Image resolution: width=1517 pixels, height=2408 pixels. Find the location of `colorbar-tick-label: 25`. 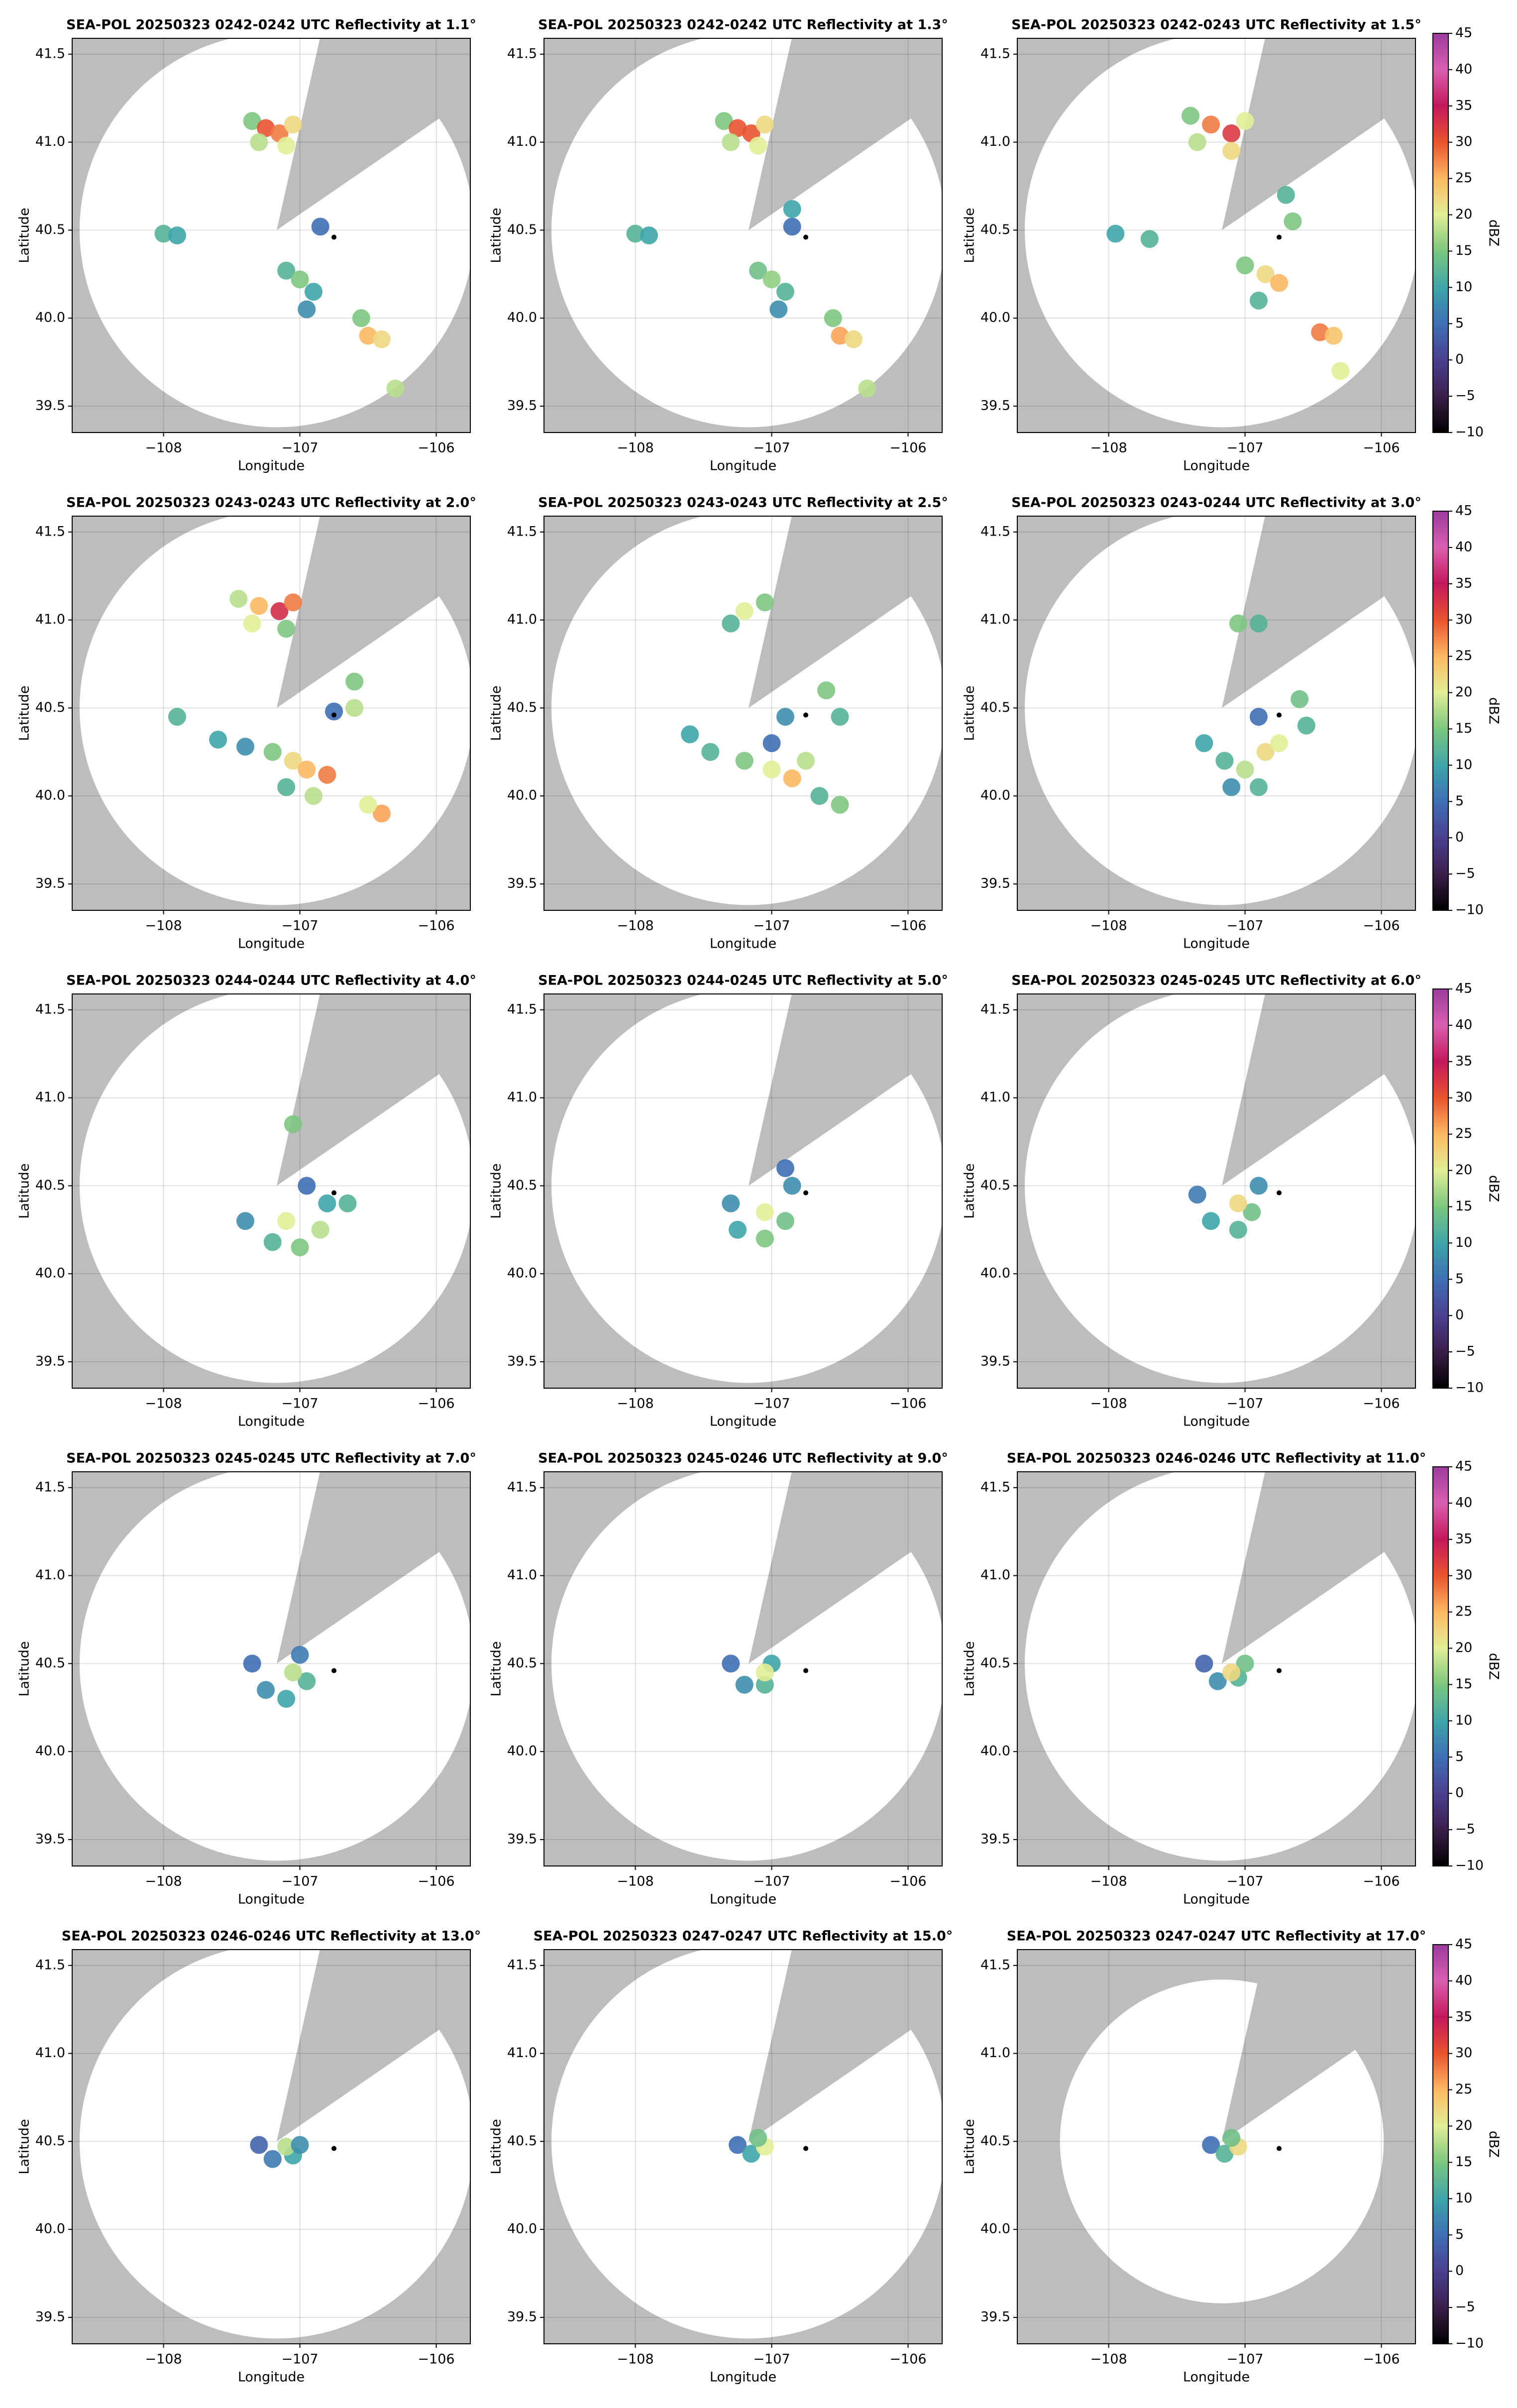

colorbar-tick-label: 25 is located at coordinates (1464, 178).